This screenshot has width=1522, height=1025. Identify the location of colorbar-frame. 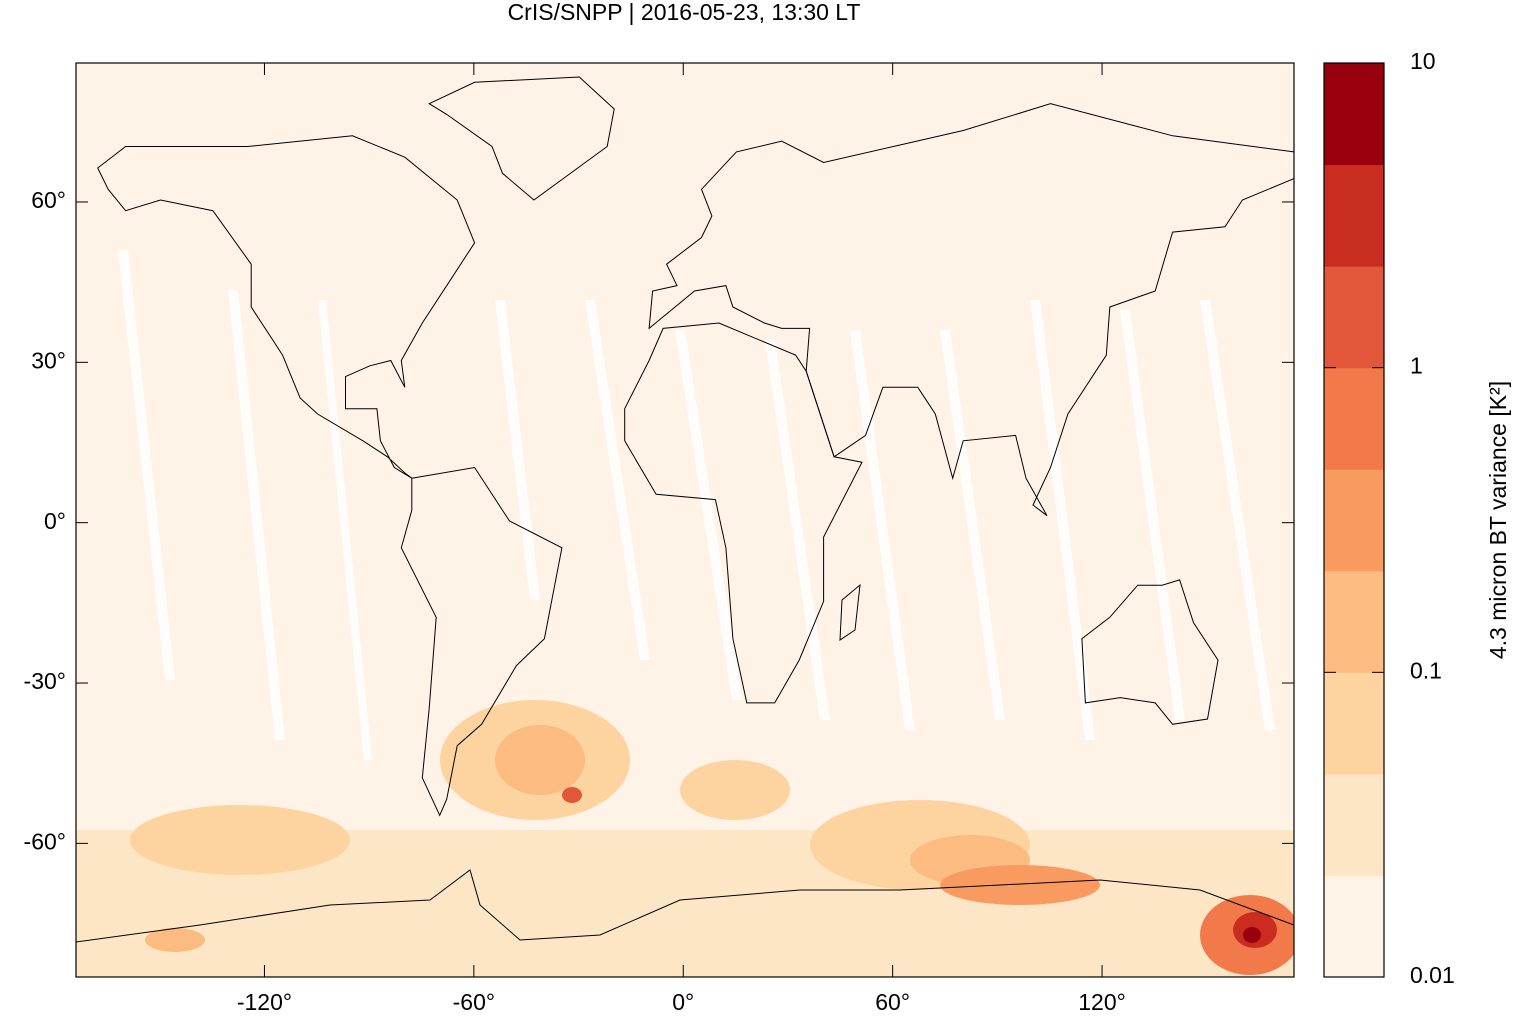
(1354, 520).